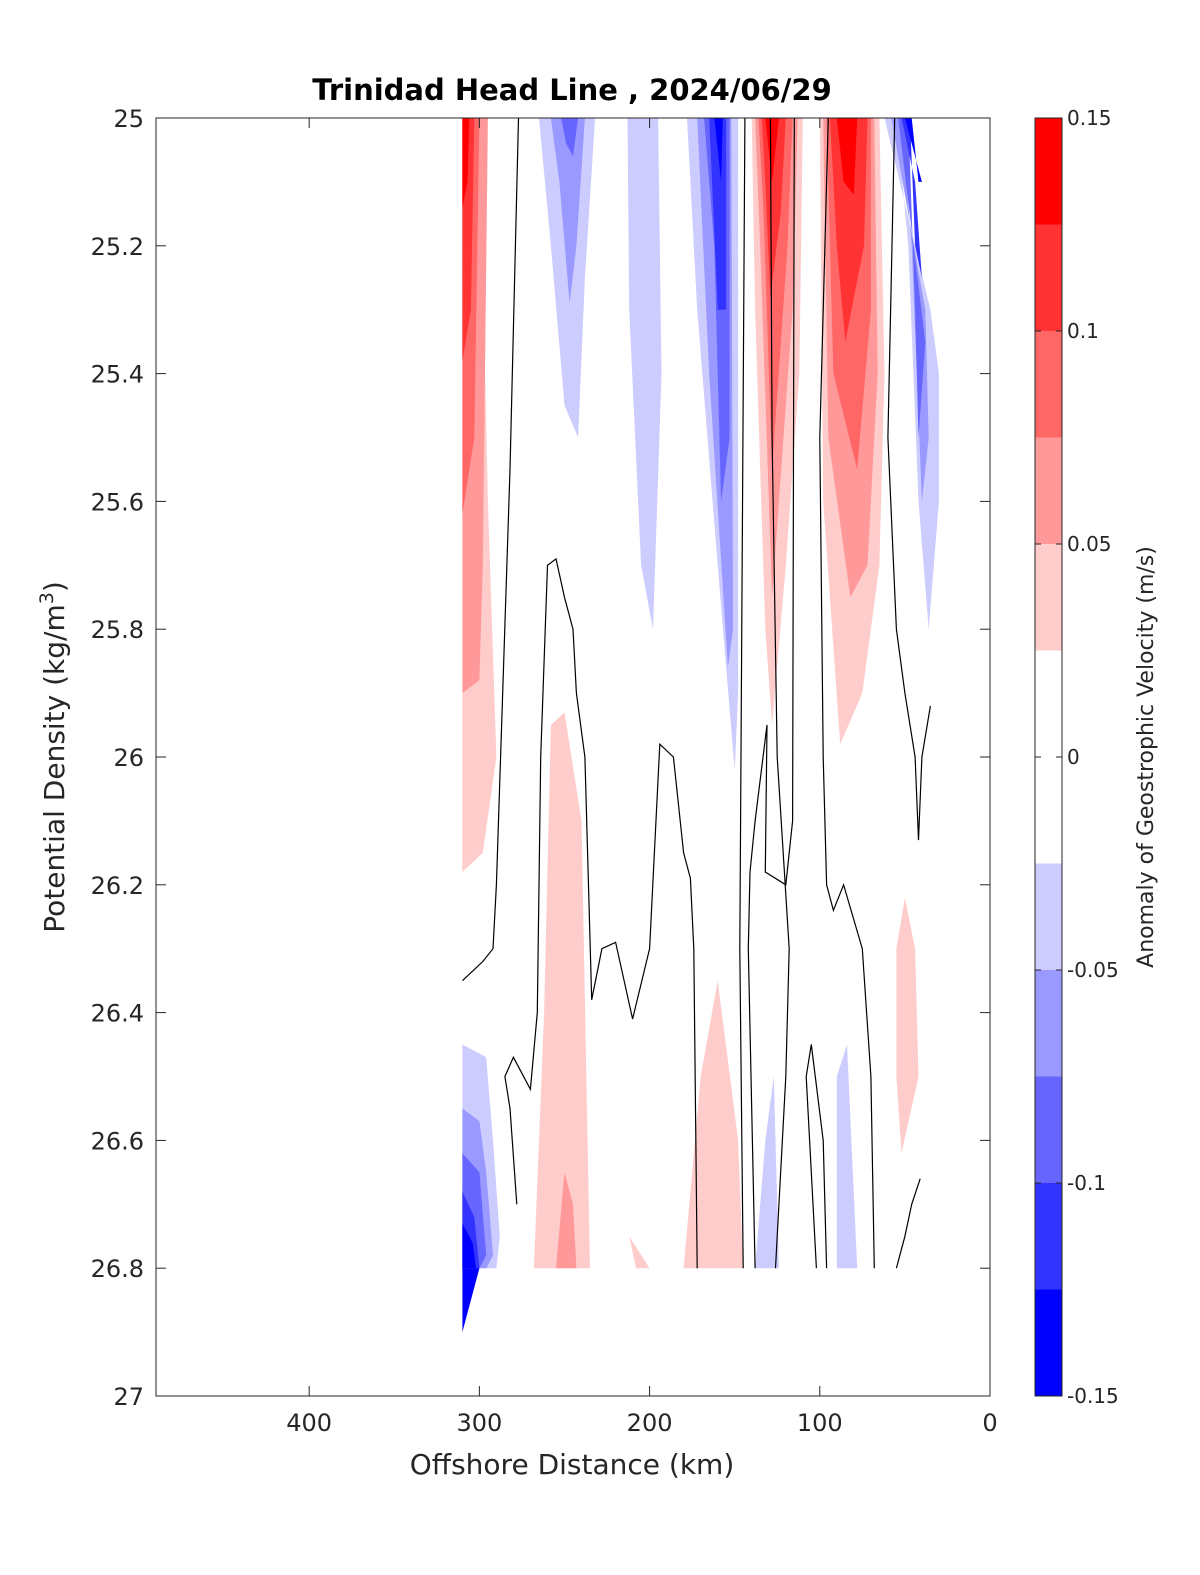 This screenshot has height=1575, width=1200. Describe the element at coordinates (1048, 757) in the screenshot. I see `colorbar-swatches` at that location.